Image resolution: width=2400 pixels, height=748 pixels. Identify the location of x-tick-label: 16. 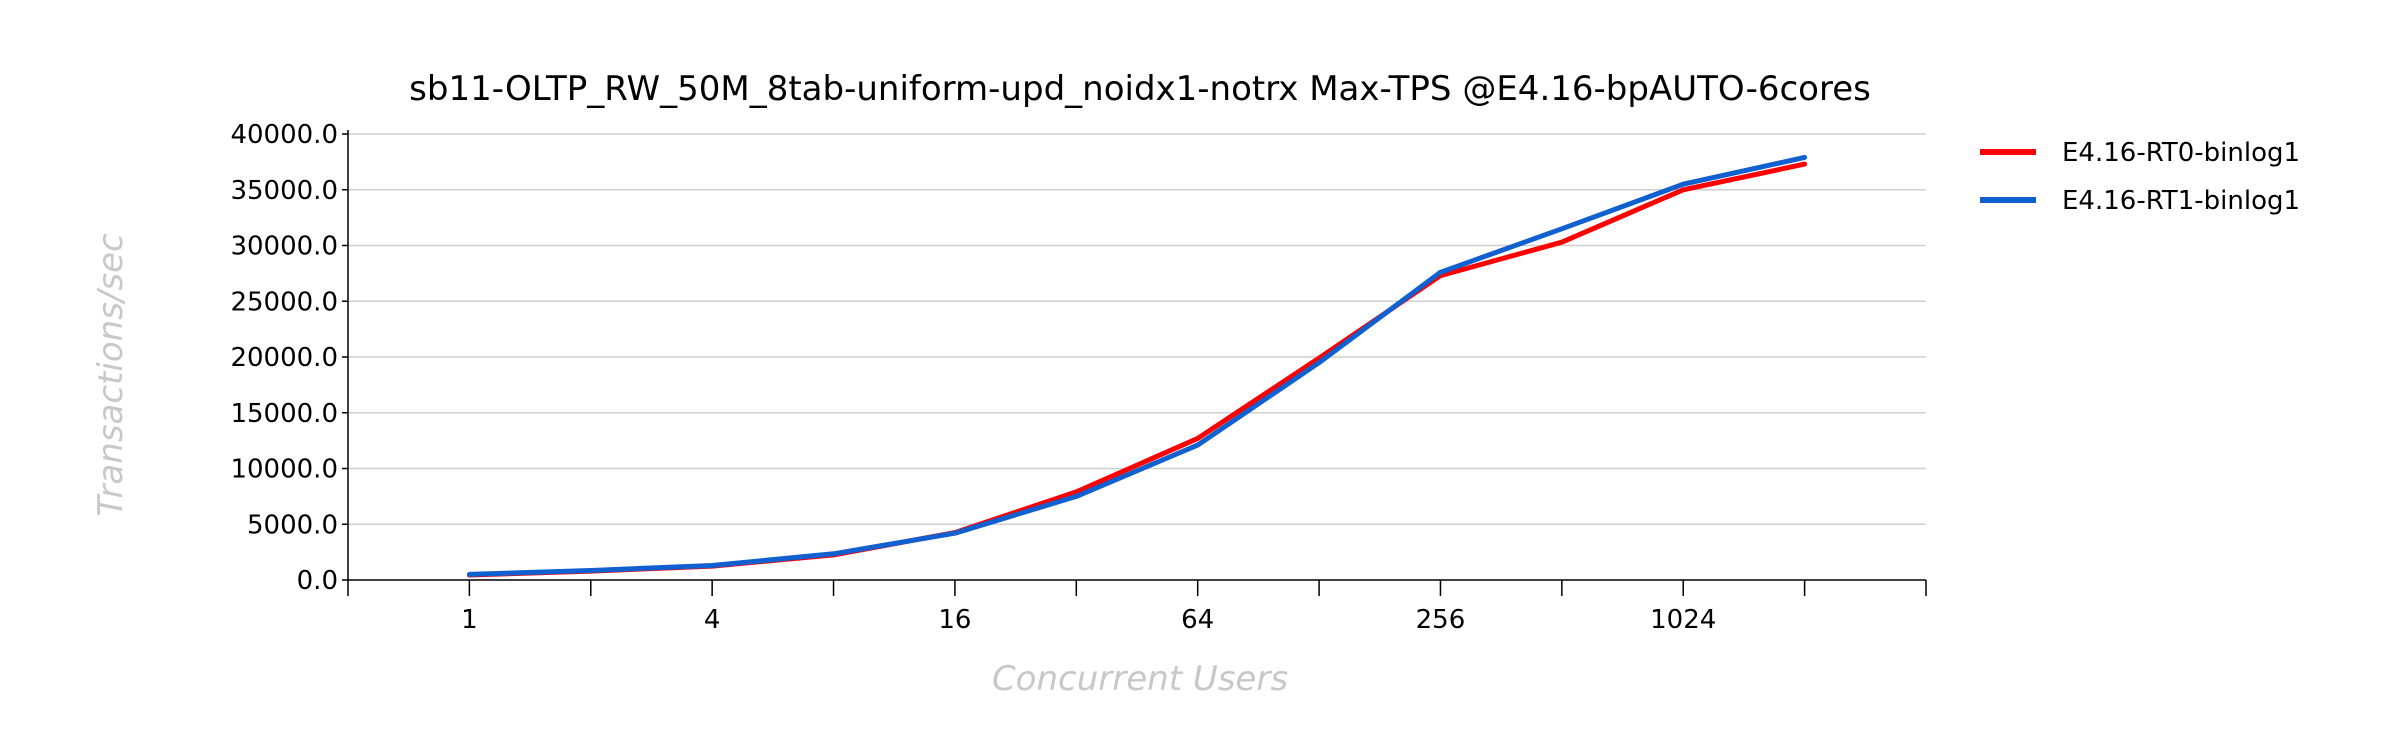
(954, 620).